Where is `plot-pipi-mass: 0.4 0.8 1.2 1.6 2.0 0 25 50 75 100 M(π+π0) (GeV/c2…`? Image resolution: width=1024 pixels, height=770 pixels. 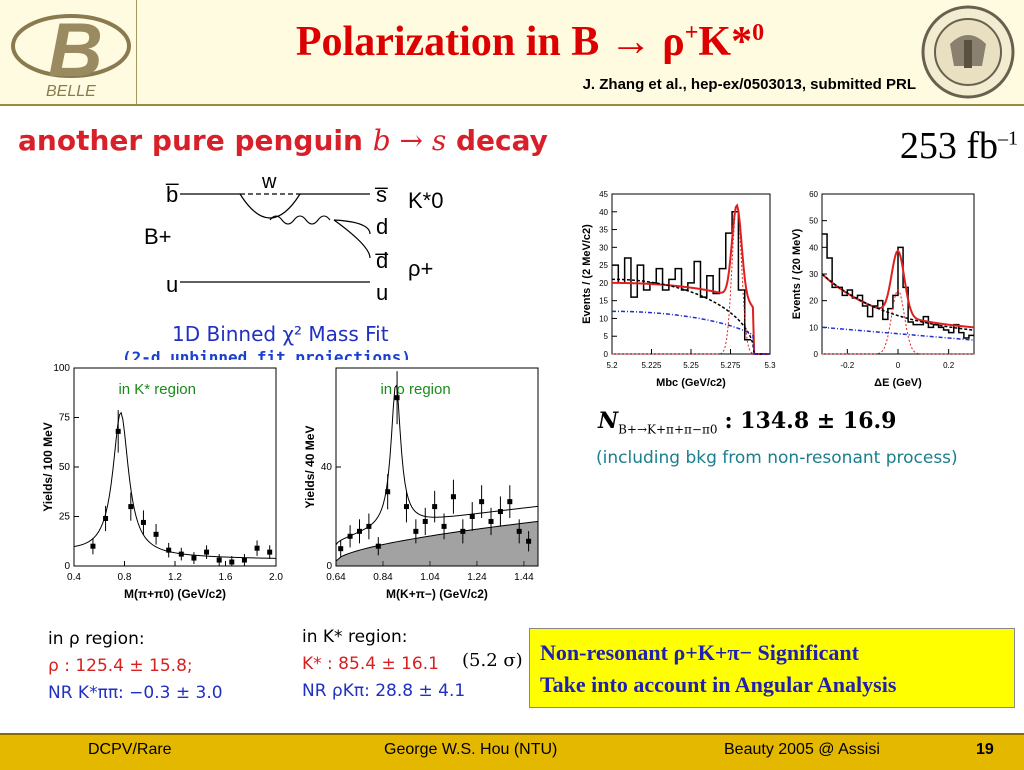
plot-pipi-mass: 0.4 0.8 1.2 1.6 2.0 0 25 50 75 100 M(π+π0) (GeV/c2… is located at coordinates (160, 491).